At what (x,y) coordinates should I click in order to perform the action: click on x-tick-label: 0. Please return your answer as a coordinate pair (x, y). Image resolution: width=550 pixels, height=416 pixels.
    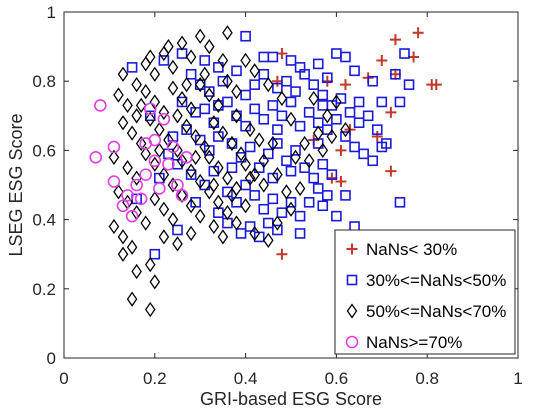
    Looking at the image, I should click on (63, 378).